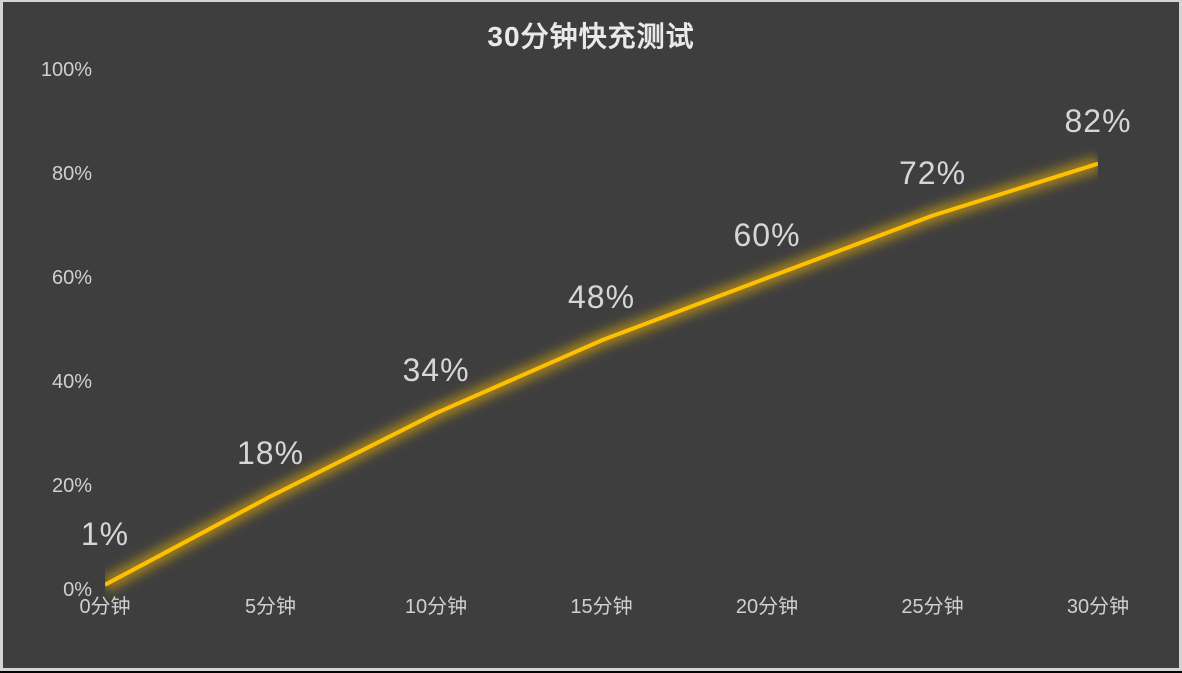  Describe the element at coordinates (105, 533) in the screenshot. I see `data-point-label: 1%` at that location.